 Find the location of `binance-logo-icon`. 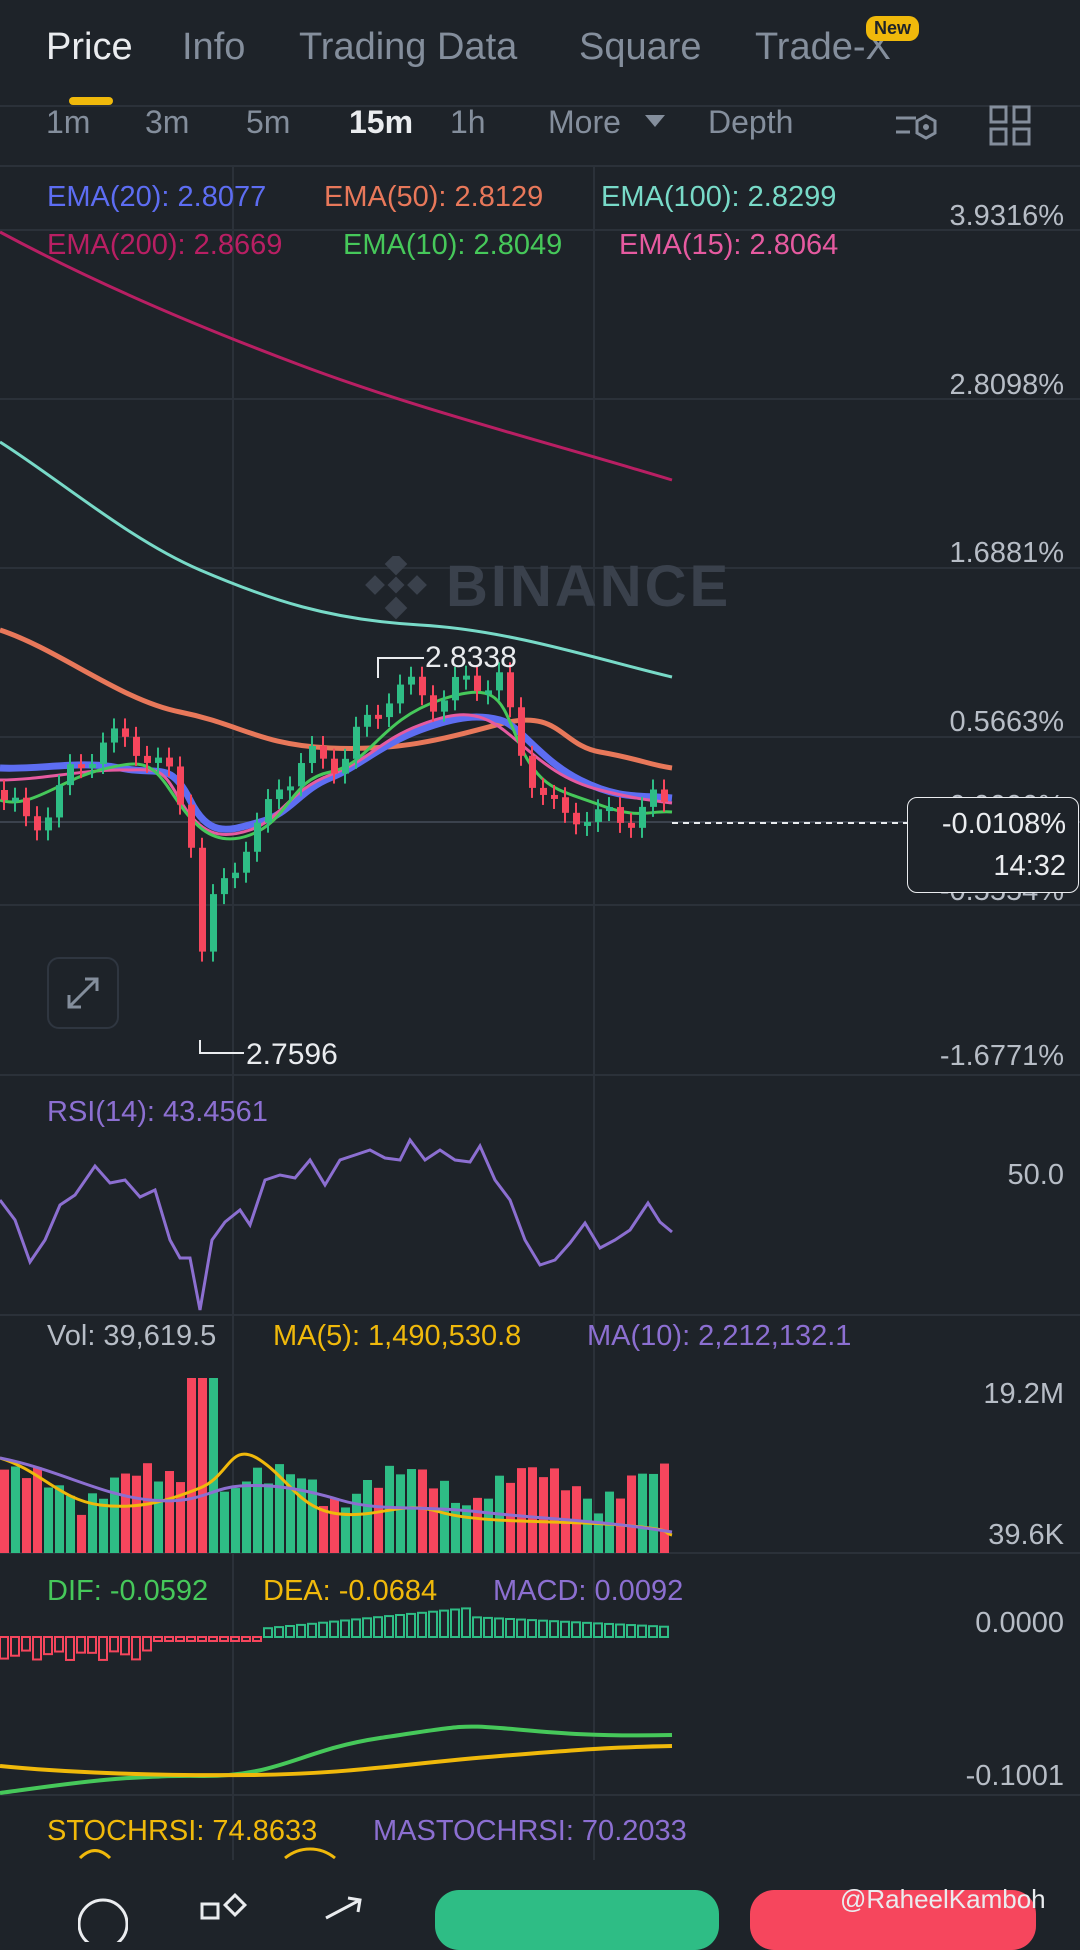

binance-logo-icon is located at coordinates (396, 588).